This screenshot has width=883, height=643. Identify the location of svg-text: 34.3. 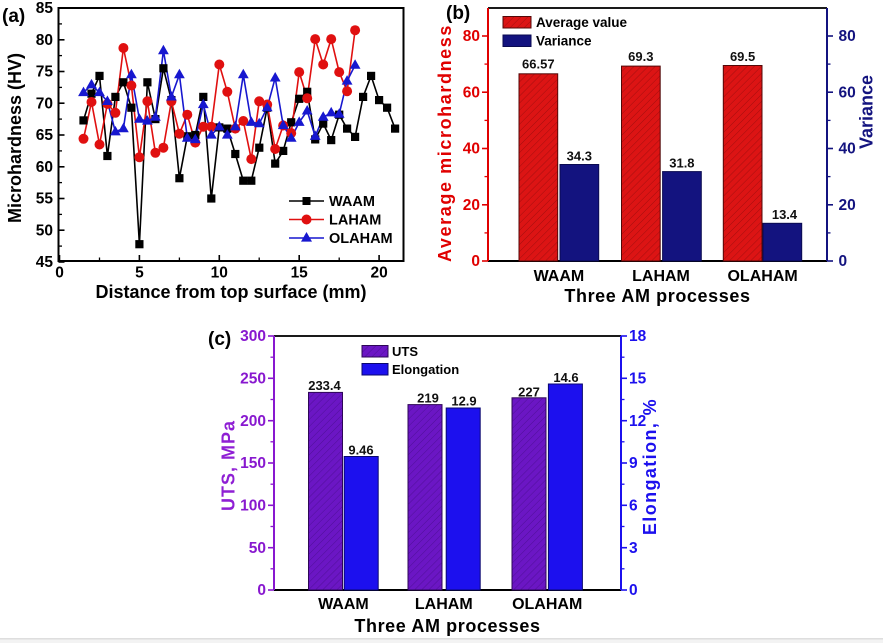
(579, 156).